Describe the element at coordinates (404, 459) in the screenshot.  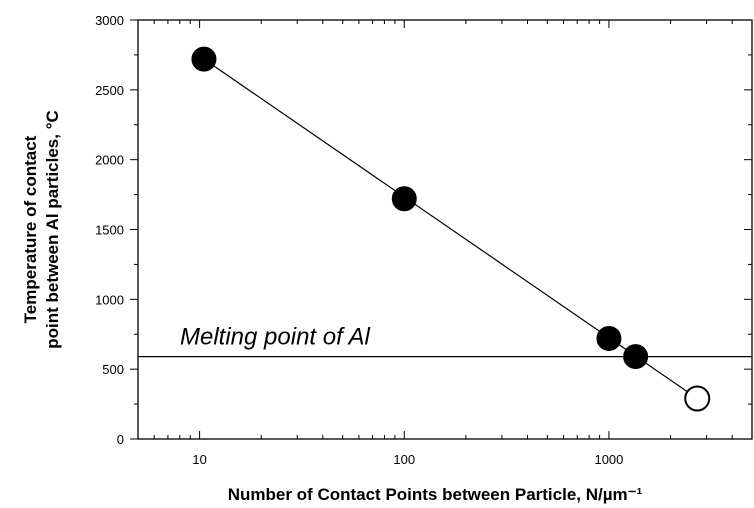
I see `x-tick-label: 100` at that location.